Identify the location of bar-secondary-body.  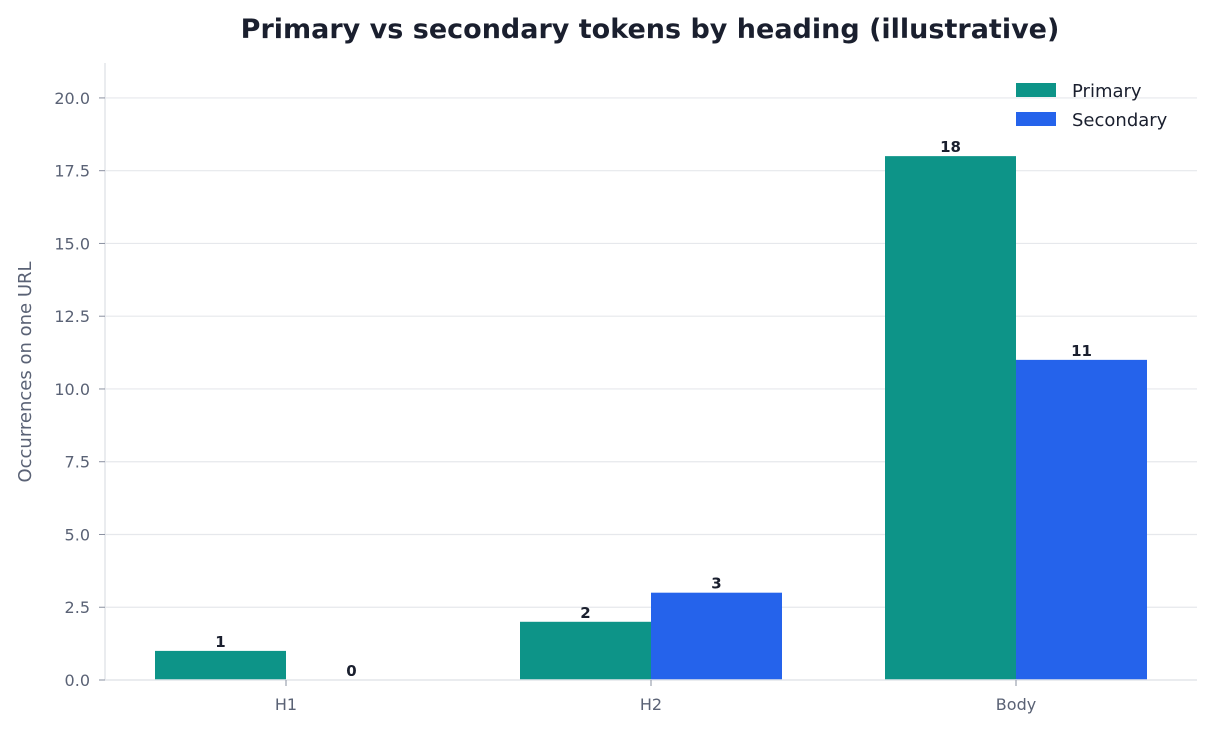
(1081, 519).